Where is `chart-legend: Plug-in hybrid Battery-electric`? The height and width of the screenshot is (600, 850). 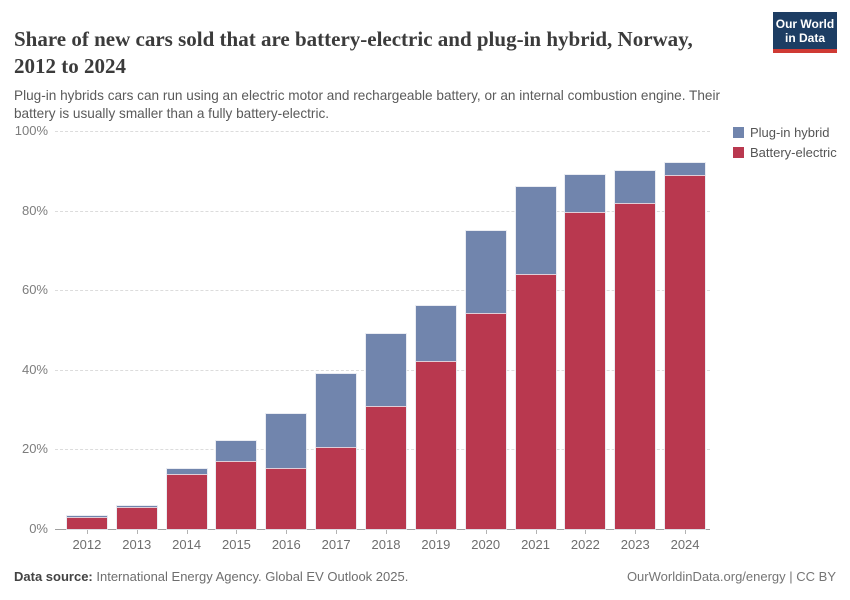 chart-legend: Plug-in hybrid Battery-electric is located at coordinates (785, 145).